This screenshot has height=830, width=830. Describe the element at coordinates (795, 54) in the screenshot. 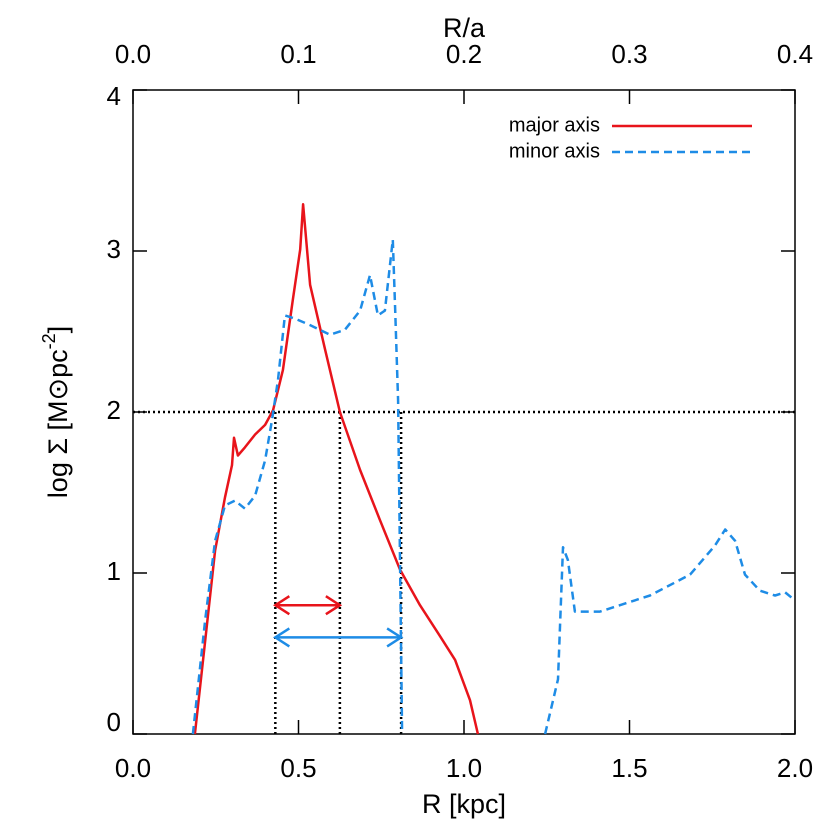

I see `top-x-tick-label: 0.4` at that location.